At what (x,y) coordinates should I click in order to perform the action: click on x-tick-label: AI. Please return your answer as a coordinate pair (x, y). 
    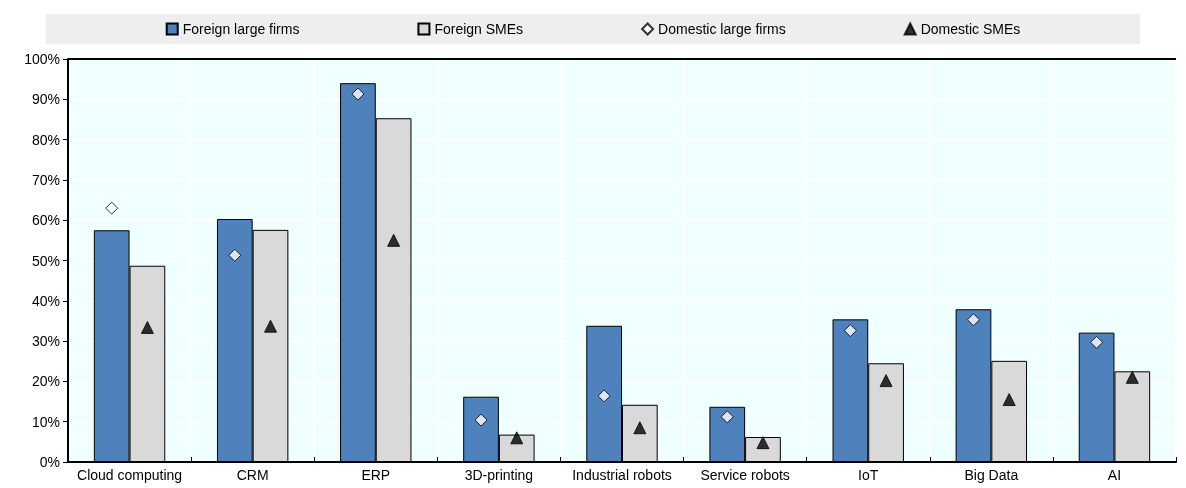
    Looking at the image, I should click on (1114, 475).